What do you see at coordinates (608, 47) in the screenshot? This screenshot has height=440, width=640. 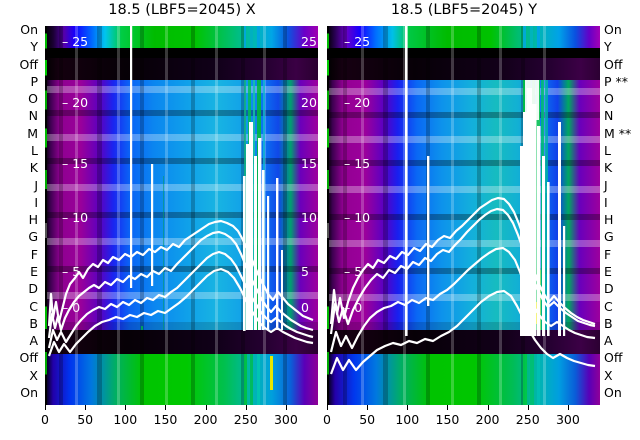 I see `category-label-right-1: Y` at bounding box center [608, 47].